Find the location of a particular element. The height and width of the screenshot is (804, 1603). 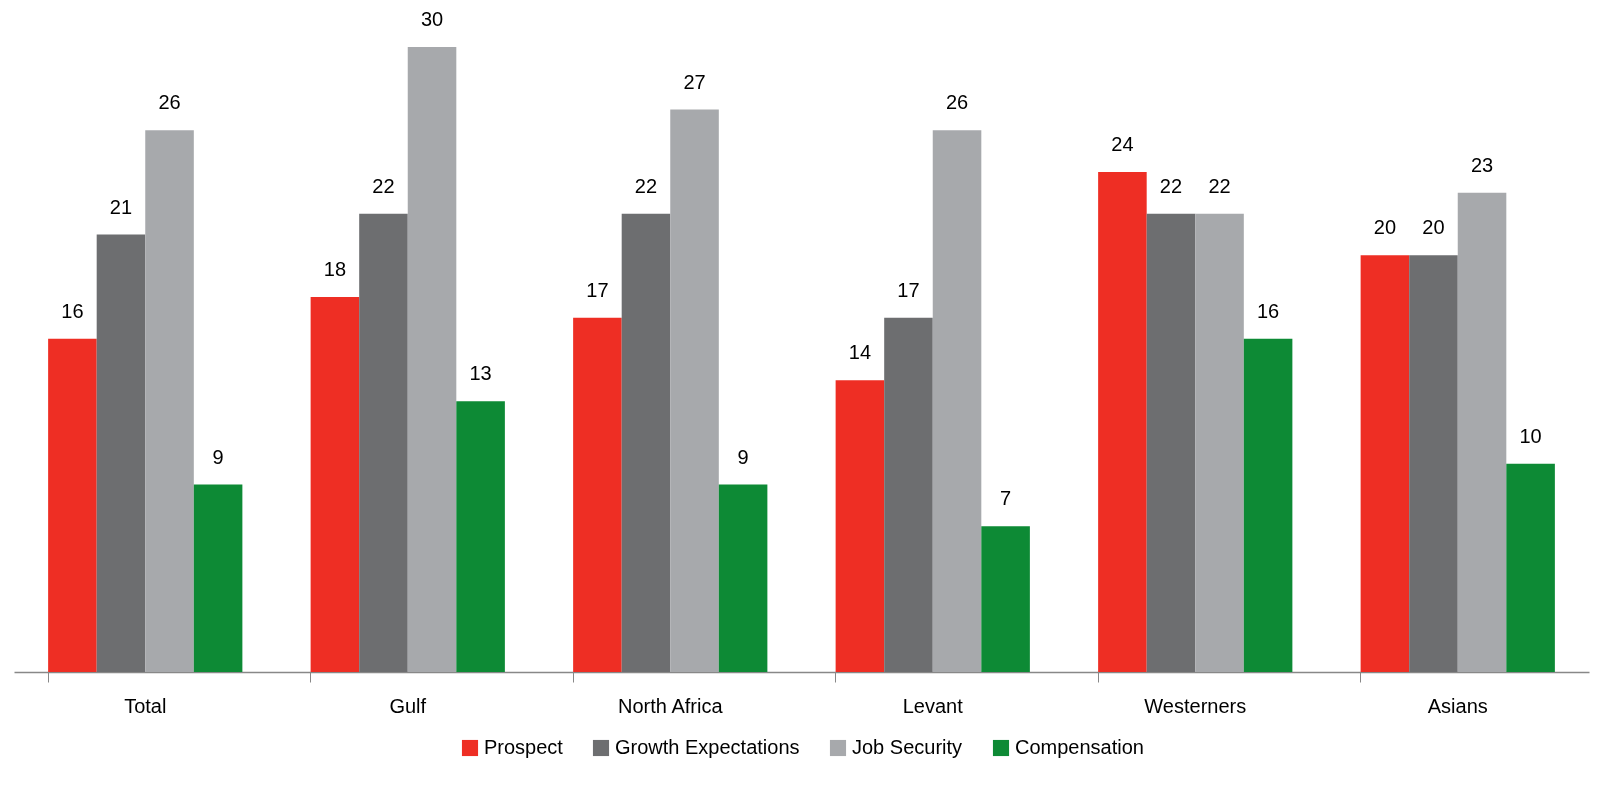

data-label: 27 is located at coordinates (694, 81).